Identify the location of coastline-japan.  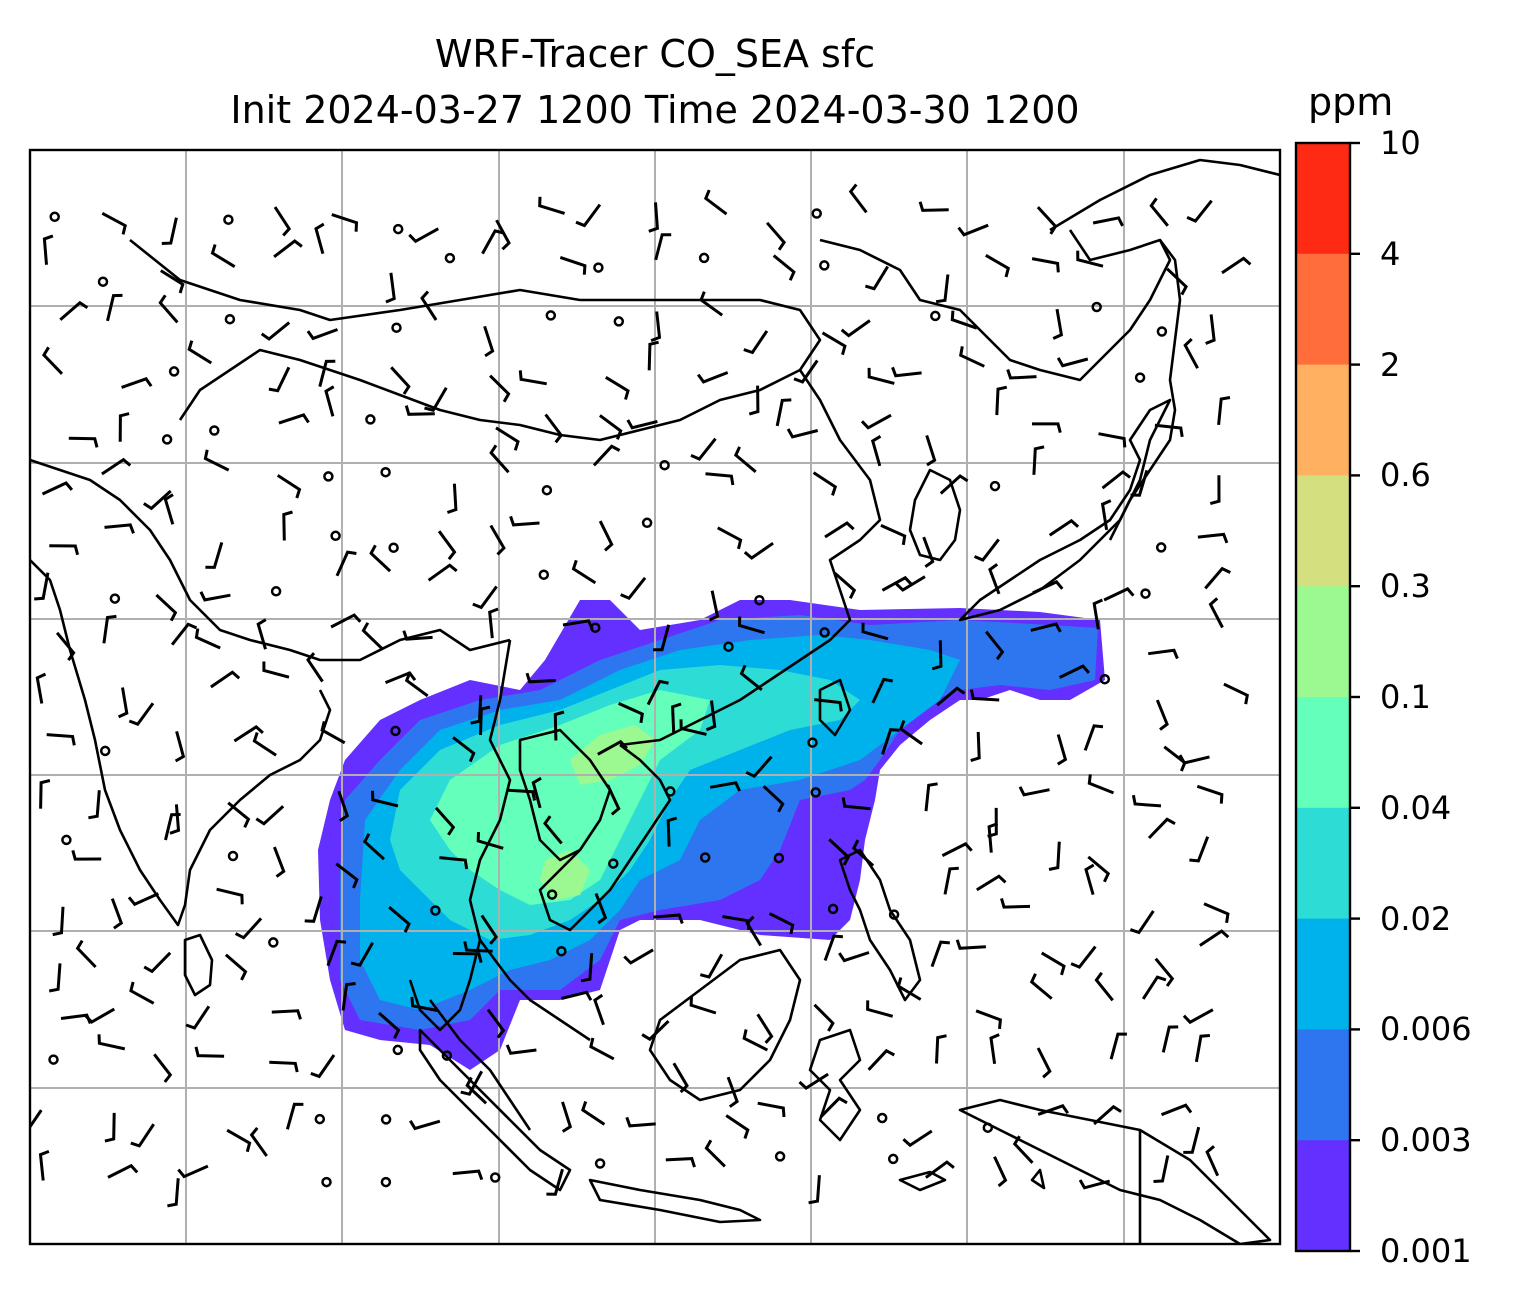
(1065, 510).